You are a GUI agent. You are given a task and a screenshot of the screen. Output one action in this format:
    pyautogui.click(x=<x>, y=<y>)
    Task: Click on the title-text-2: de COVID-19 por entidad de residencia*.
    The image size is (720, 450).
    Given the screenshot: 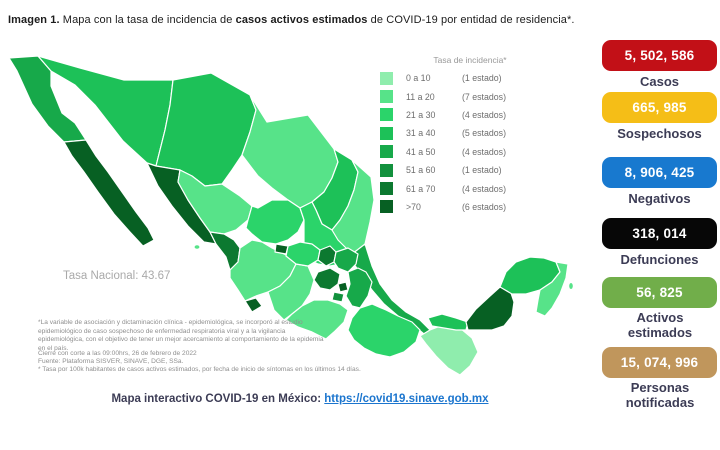 What is the action you would take?
    pyautogui.click(x=471, y=20)
    